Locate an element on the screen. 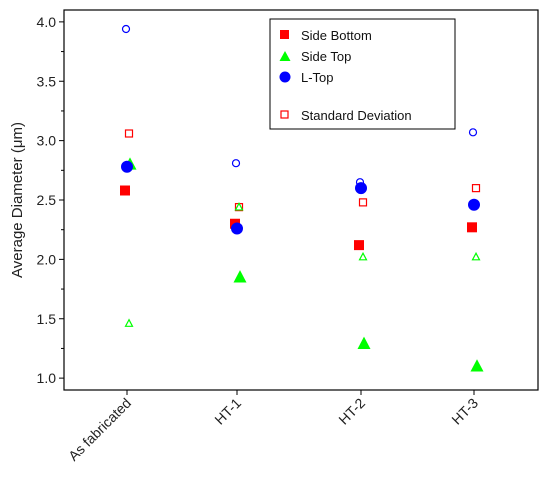 The image size is (550, 491). y-axis-title: Average Diameter (μm) is located at coordinates (17, 200).